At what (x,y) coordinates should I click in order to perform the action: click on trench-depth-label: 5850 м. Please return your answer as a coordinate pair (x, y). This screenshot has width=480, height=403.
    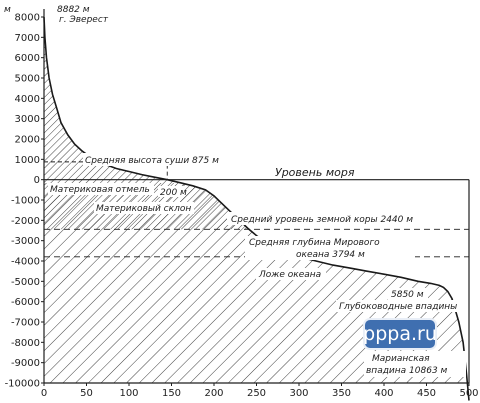
    Looking at the image, I should click on (407, 295).